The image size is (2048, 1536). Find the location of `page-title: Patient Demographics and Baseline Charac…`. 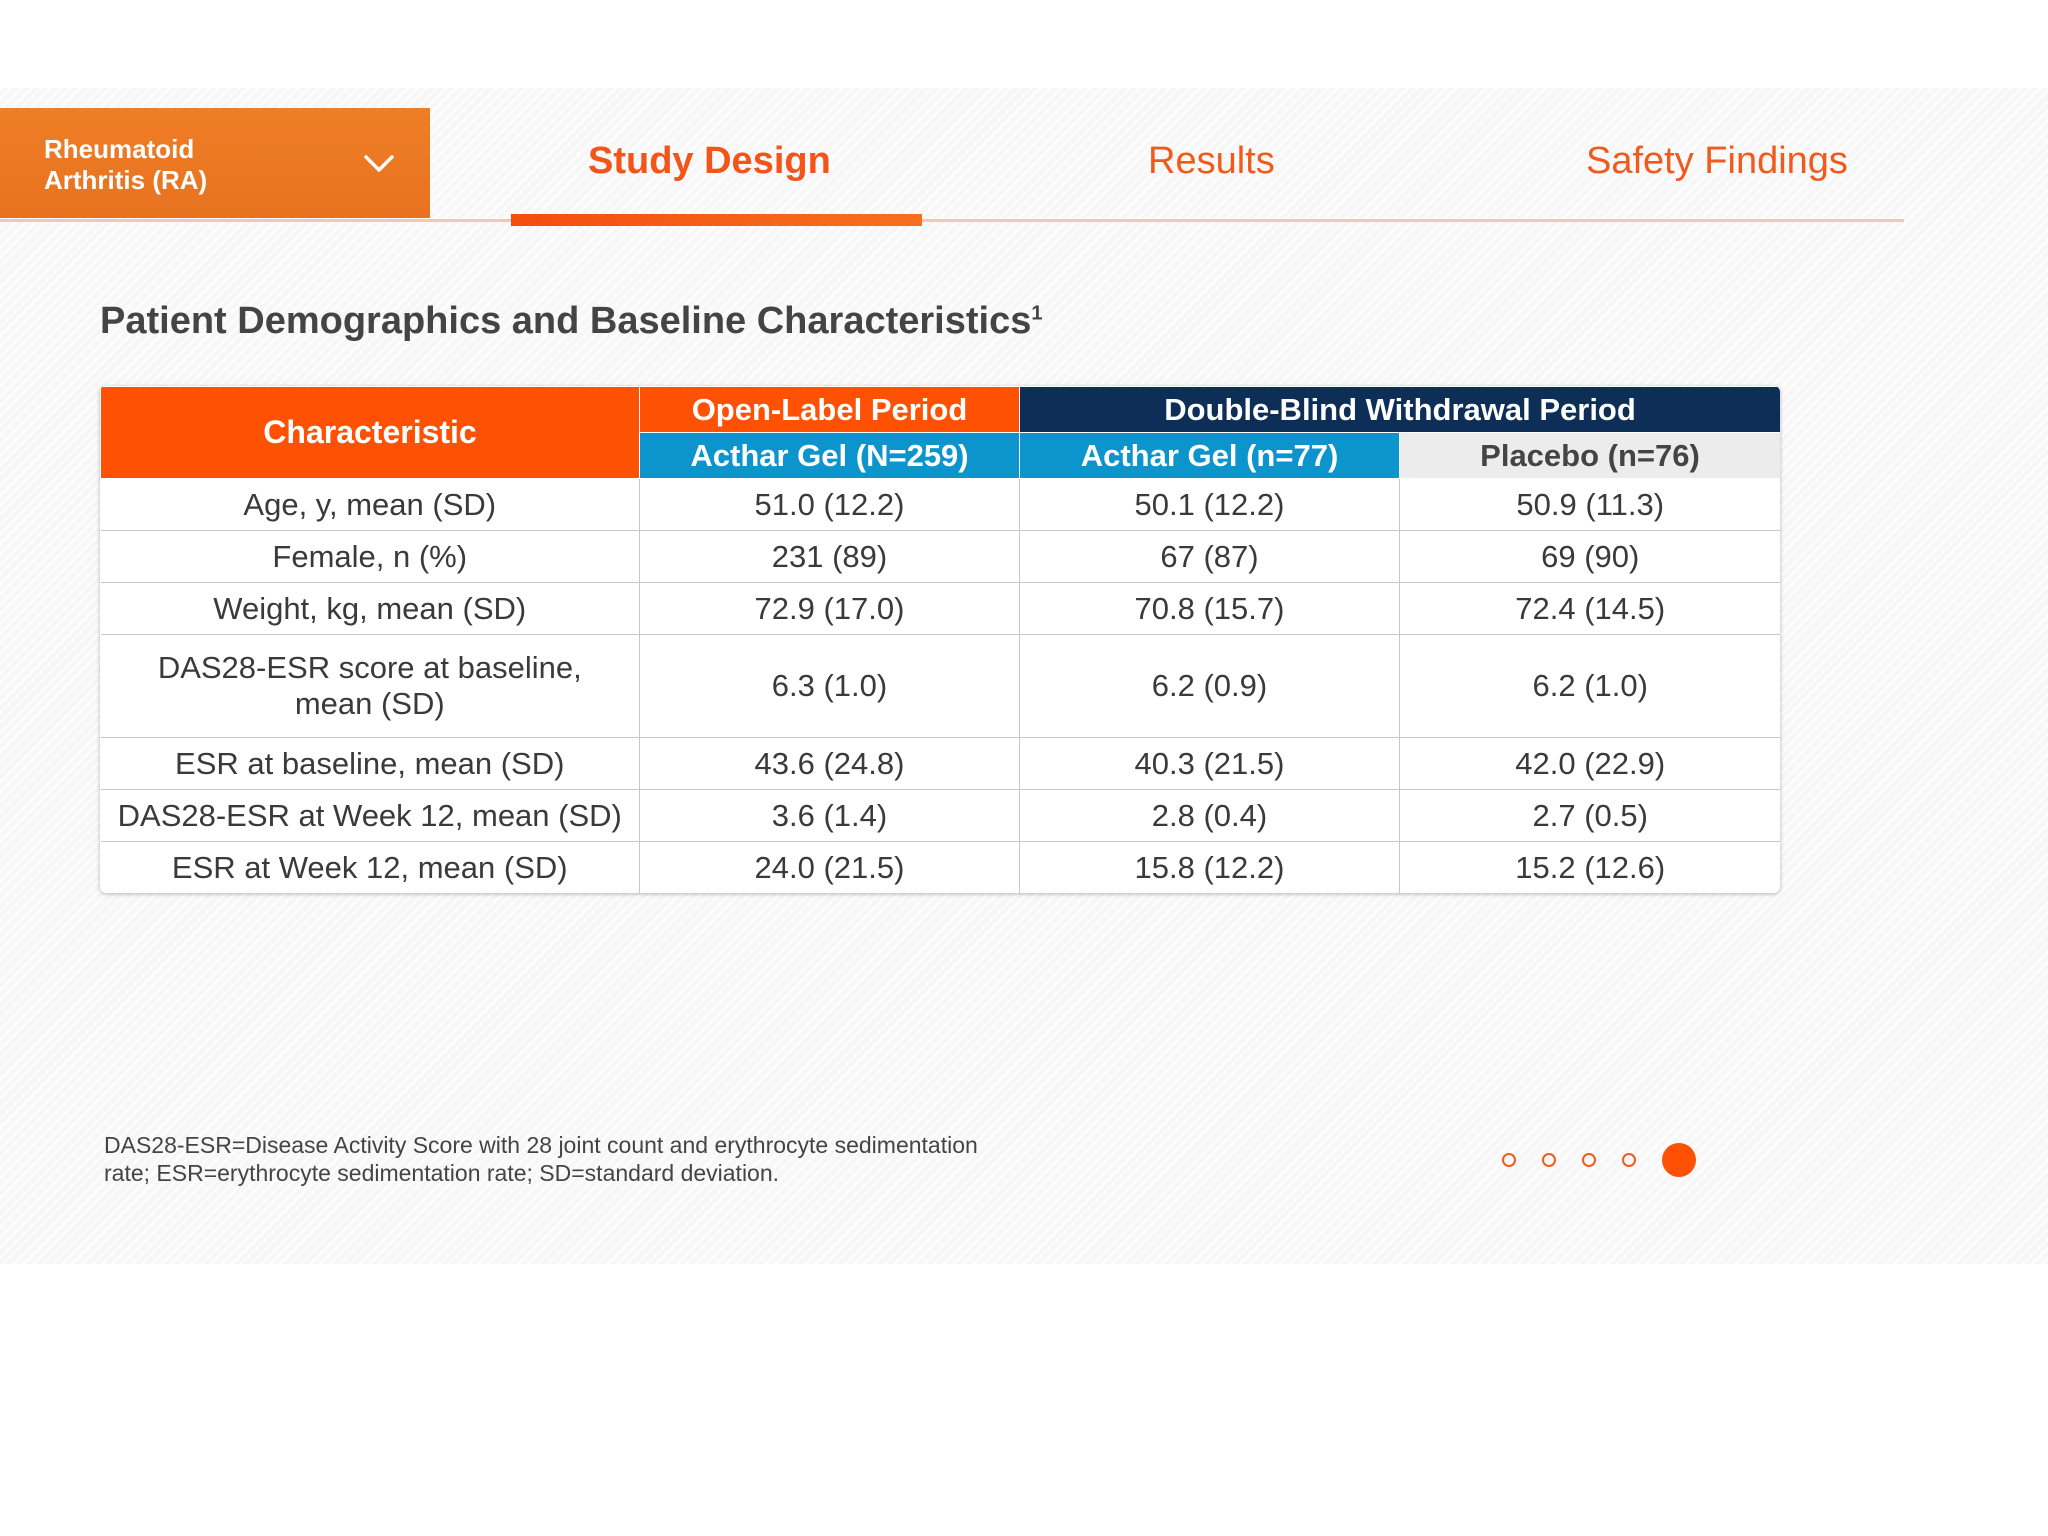

page-title: Patient Demographics and Baseline Charac… is located at coordinates (571, 321).